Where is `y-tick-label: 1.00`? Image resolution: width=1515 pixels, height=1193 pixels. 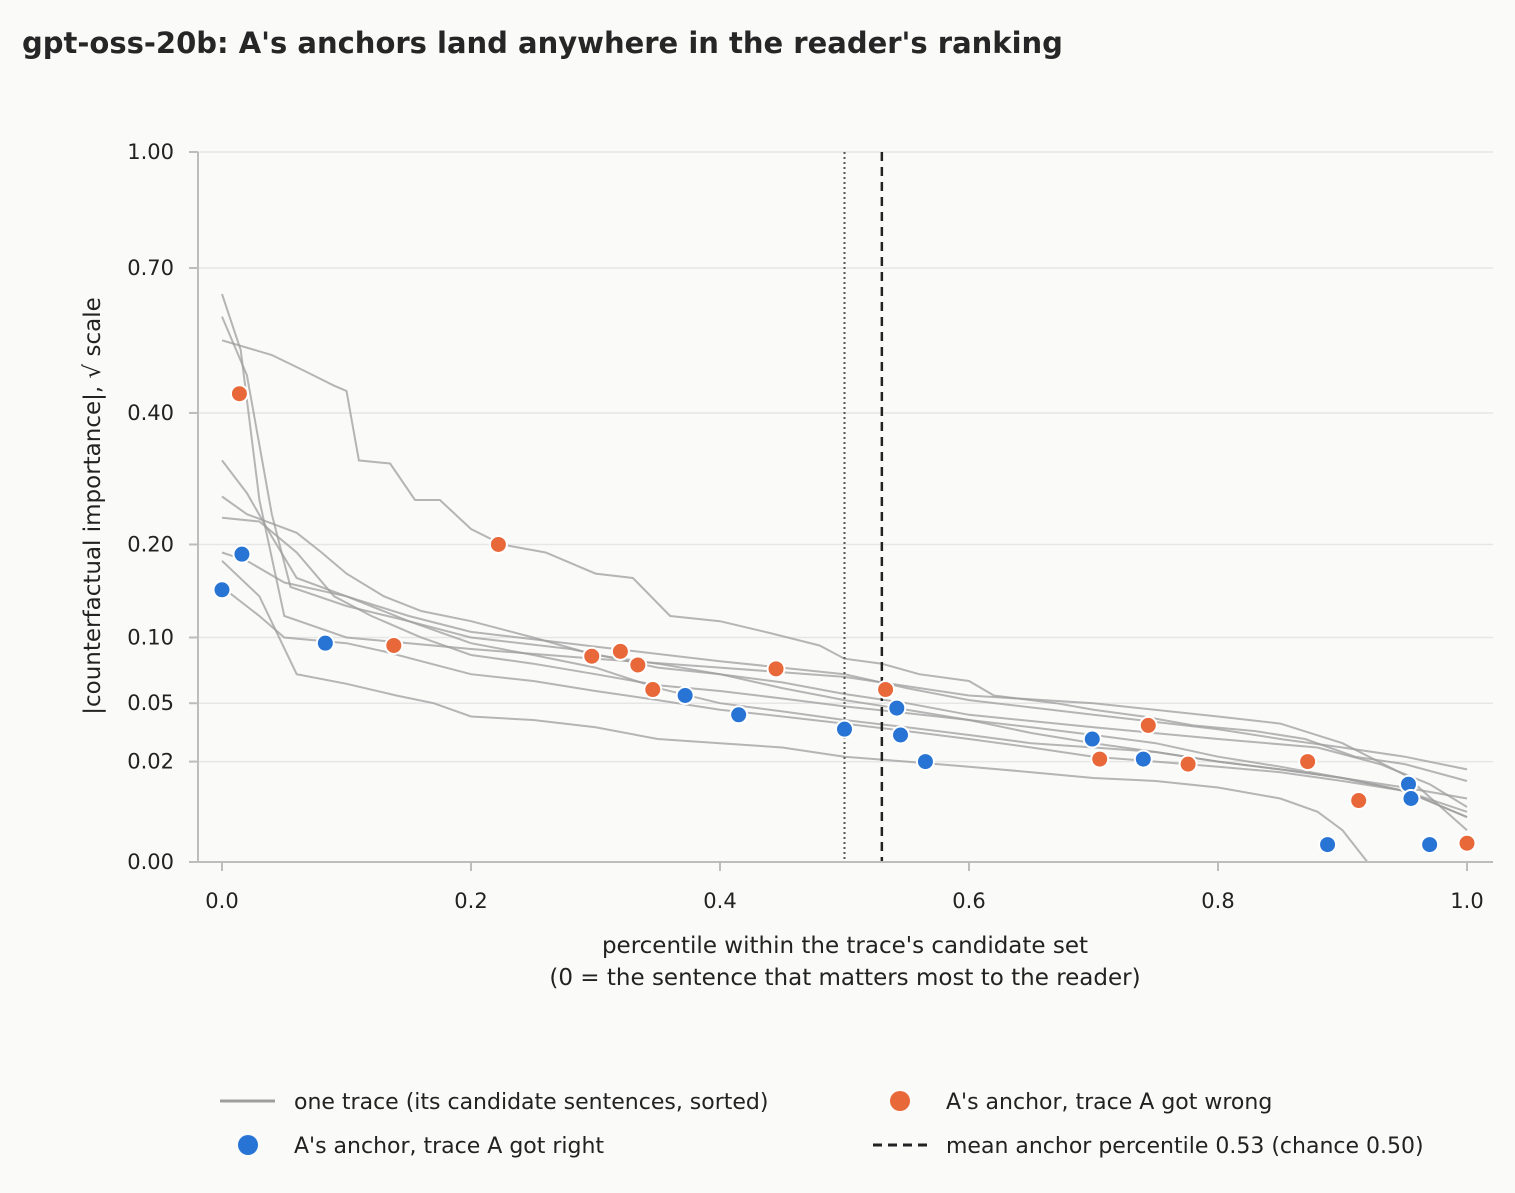 y-tick-label: 1.00 is located at coordinates (150, 152).